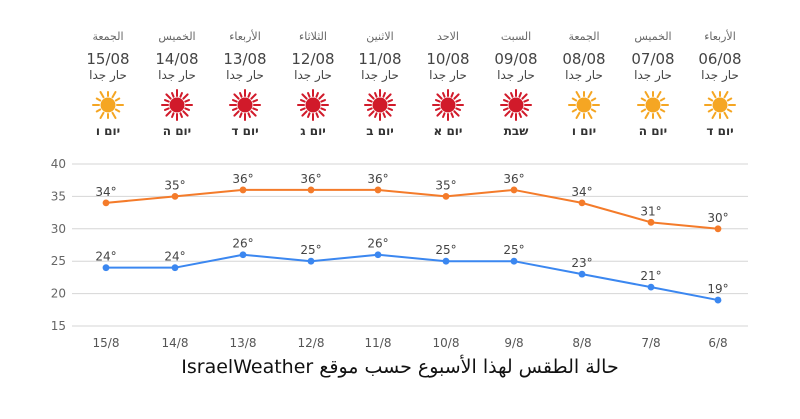 The width and height of the screenshot is (800, 419). I want to click on y-tick-label: 20, so click(58, 294).